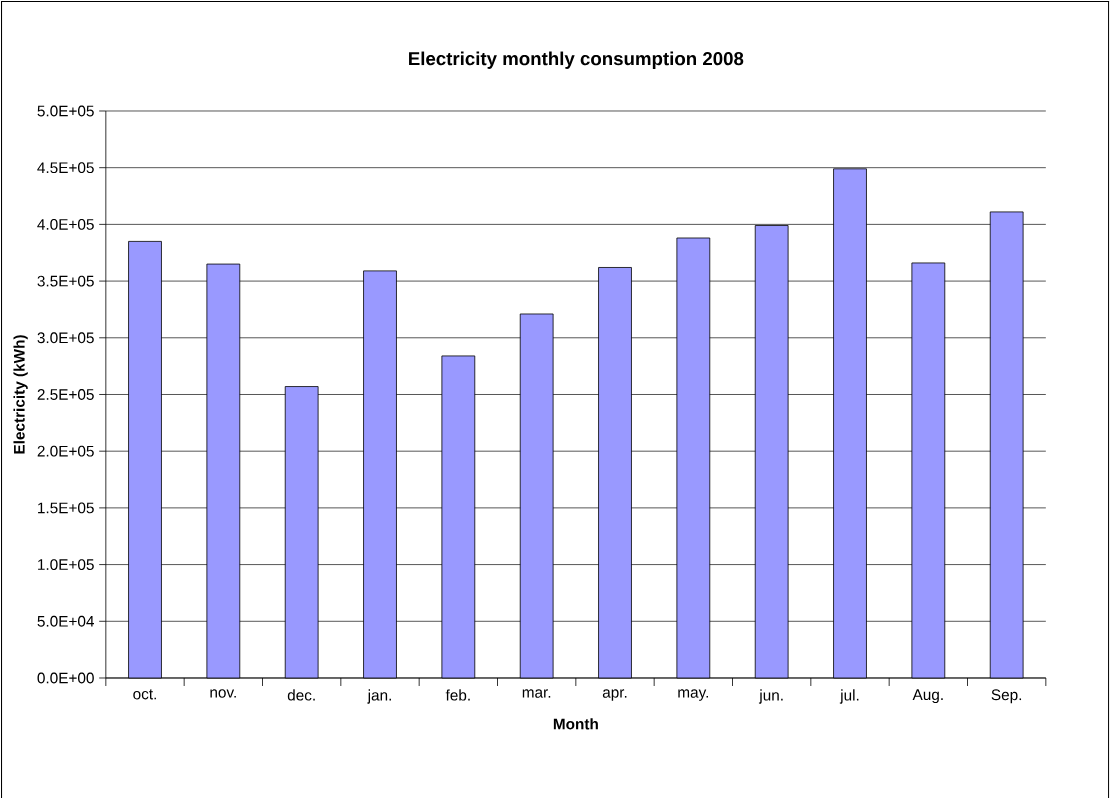 The width and height of the screenshot is (1110, 798). What do you see at coordinates (223, 693) in the screenshot?
I see `x-tick-label: nov.` at bounding box center [223, 693].